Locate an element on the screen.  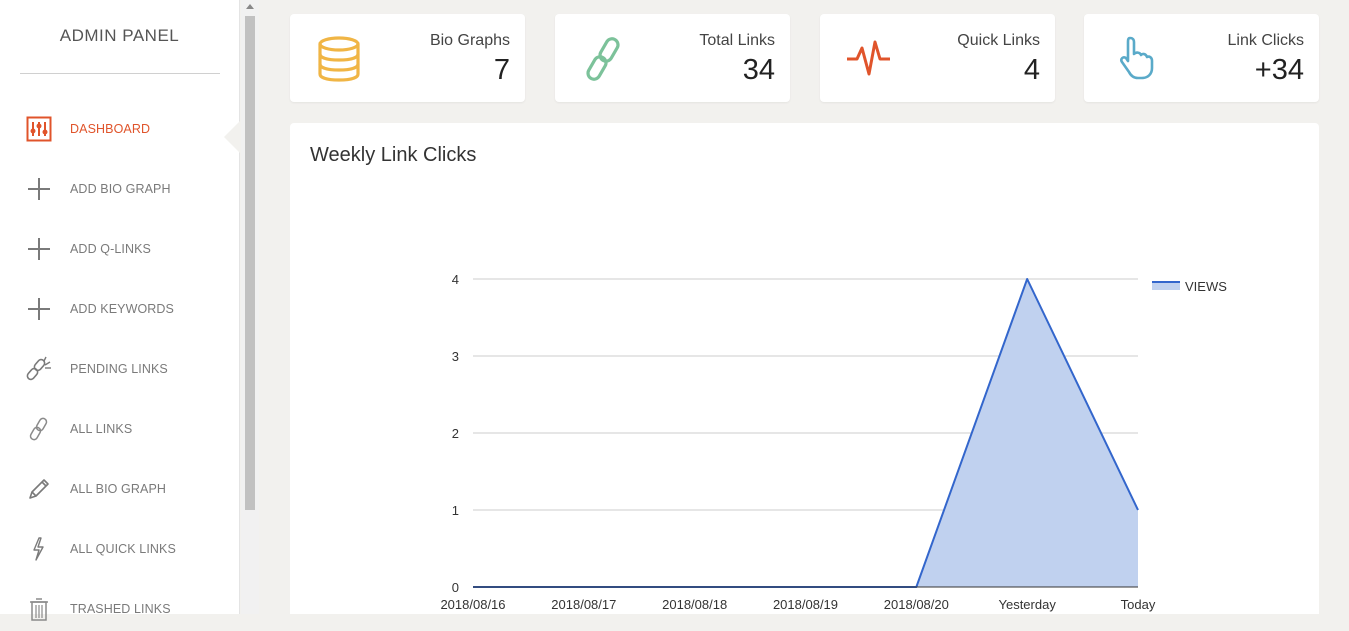
sidebar-item-label: PENDING LINKS is located at coordinates (119, 369).